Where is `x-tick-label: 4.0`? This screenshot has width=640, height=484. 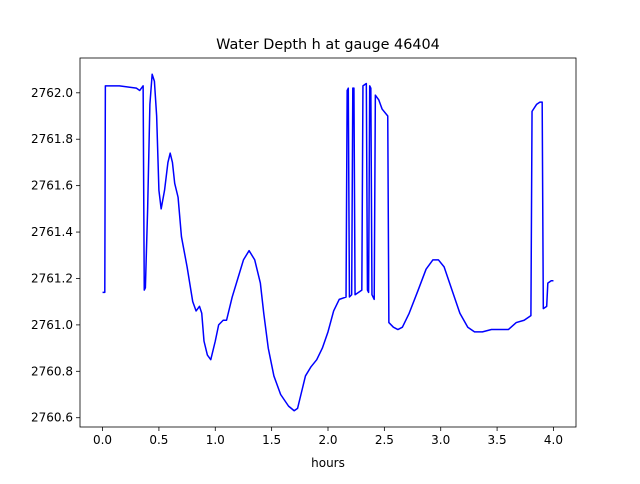
x-tick-label: 4.0 is located at coordinates (553, 440).